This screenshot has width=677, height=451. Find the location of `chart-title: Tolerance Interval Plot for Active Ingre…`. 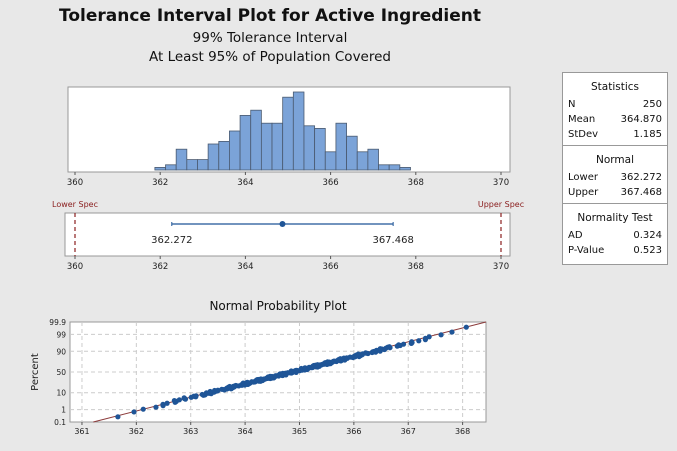

chart-title: Tolerance Interval Plot for Active Ingre… is located at coordinates (270, 16).